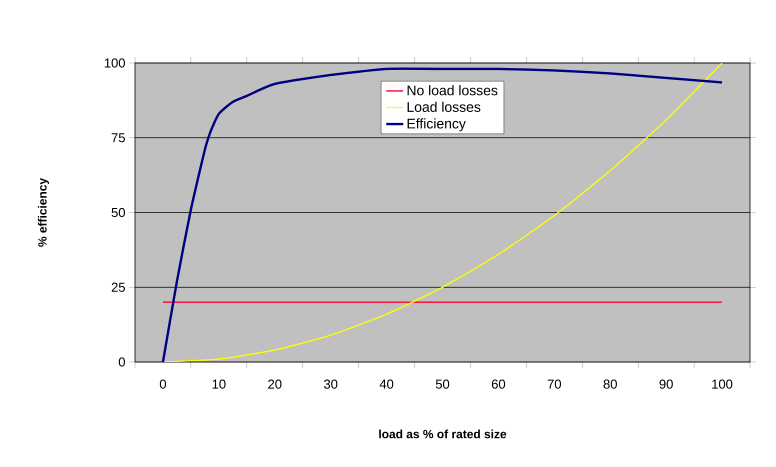 Image resolution: width=776 pixels, height=467 pixels. What do you see at coordinates (443, 384) in the screenshot?
I see `x-tick-label: 50` at bounding box center [443, 384].